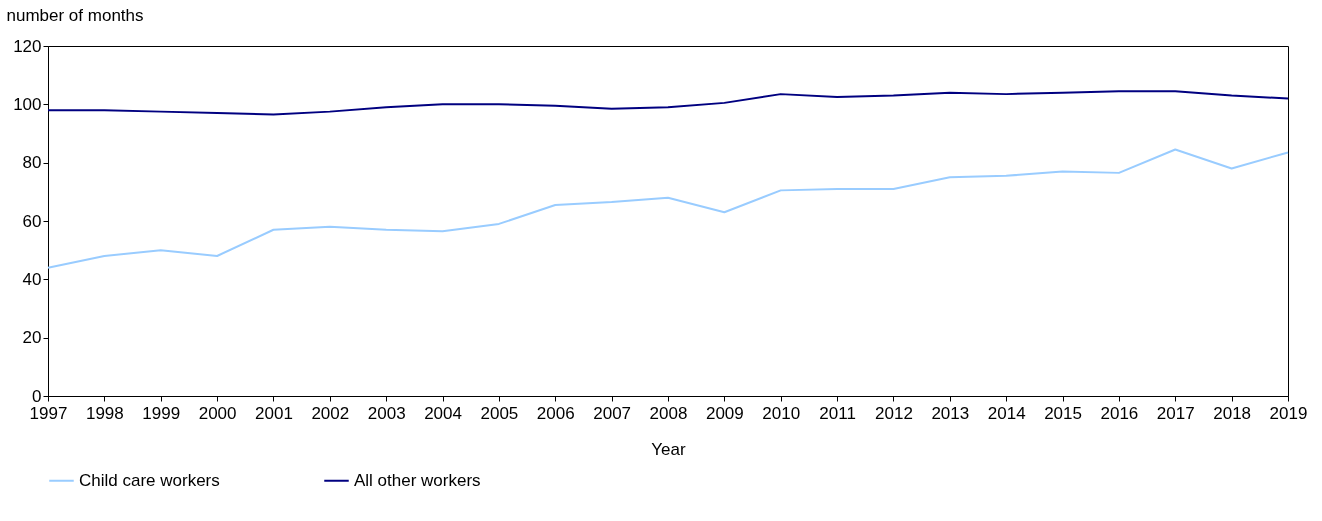 The height and width of the screenshot is (521, 1322). Describe the element at coordinates (75, 15) in the screenshot. I see `y-axis-title: number of months` at that location.